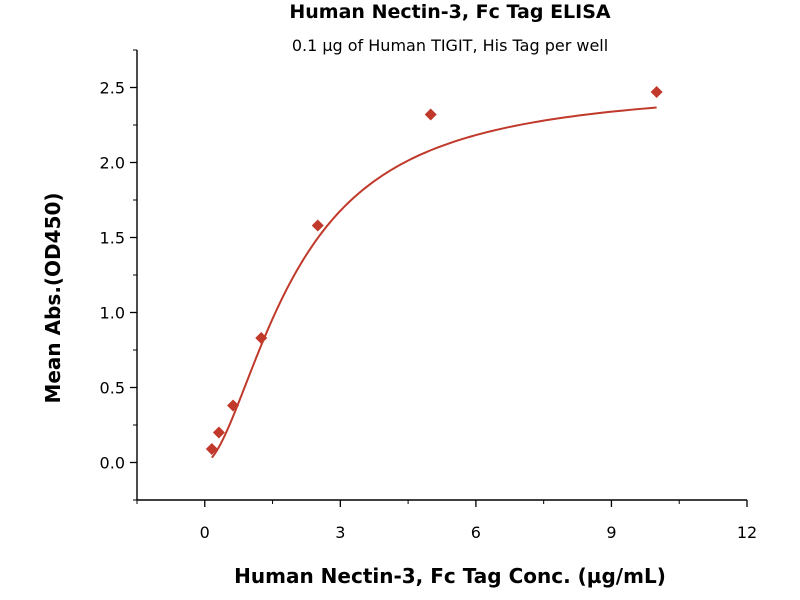 The width and height of the screenshot is (800, 600). What do you see at coordinates (450, 45) in the screenshot?
I see `chart-subtitle: 0.1 µg of Human TIGIT, His Tag per well` at bounding box center [450, 45].